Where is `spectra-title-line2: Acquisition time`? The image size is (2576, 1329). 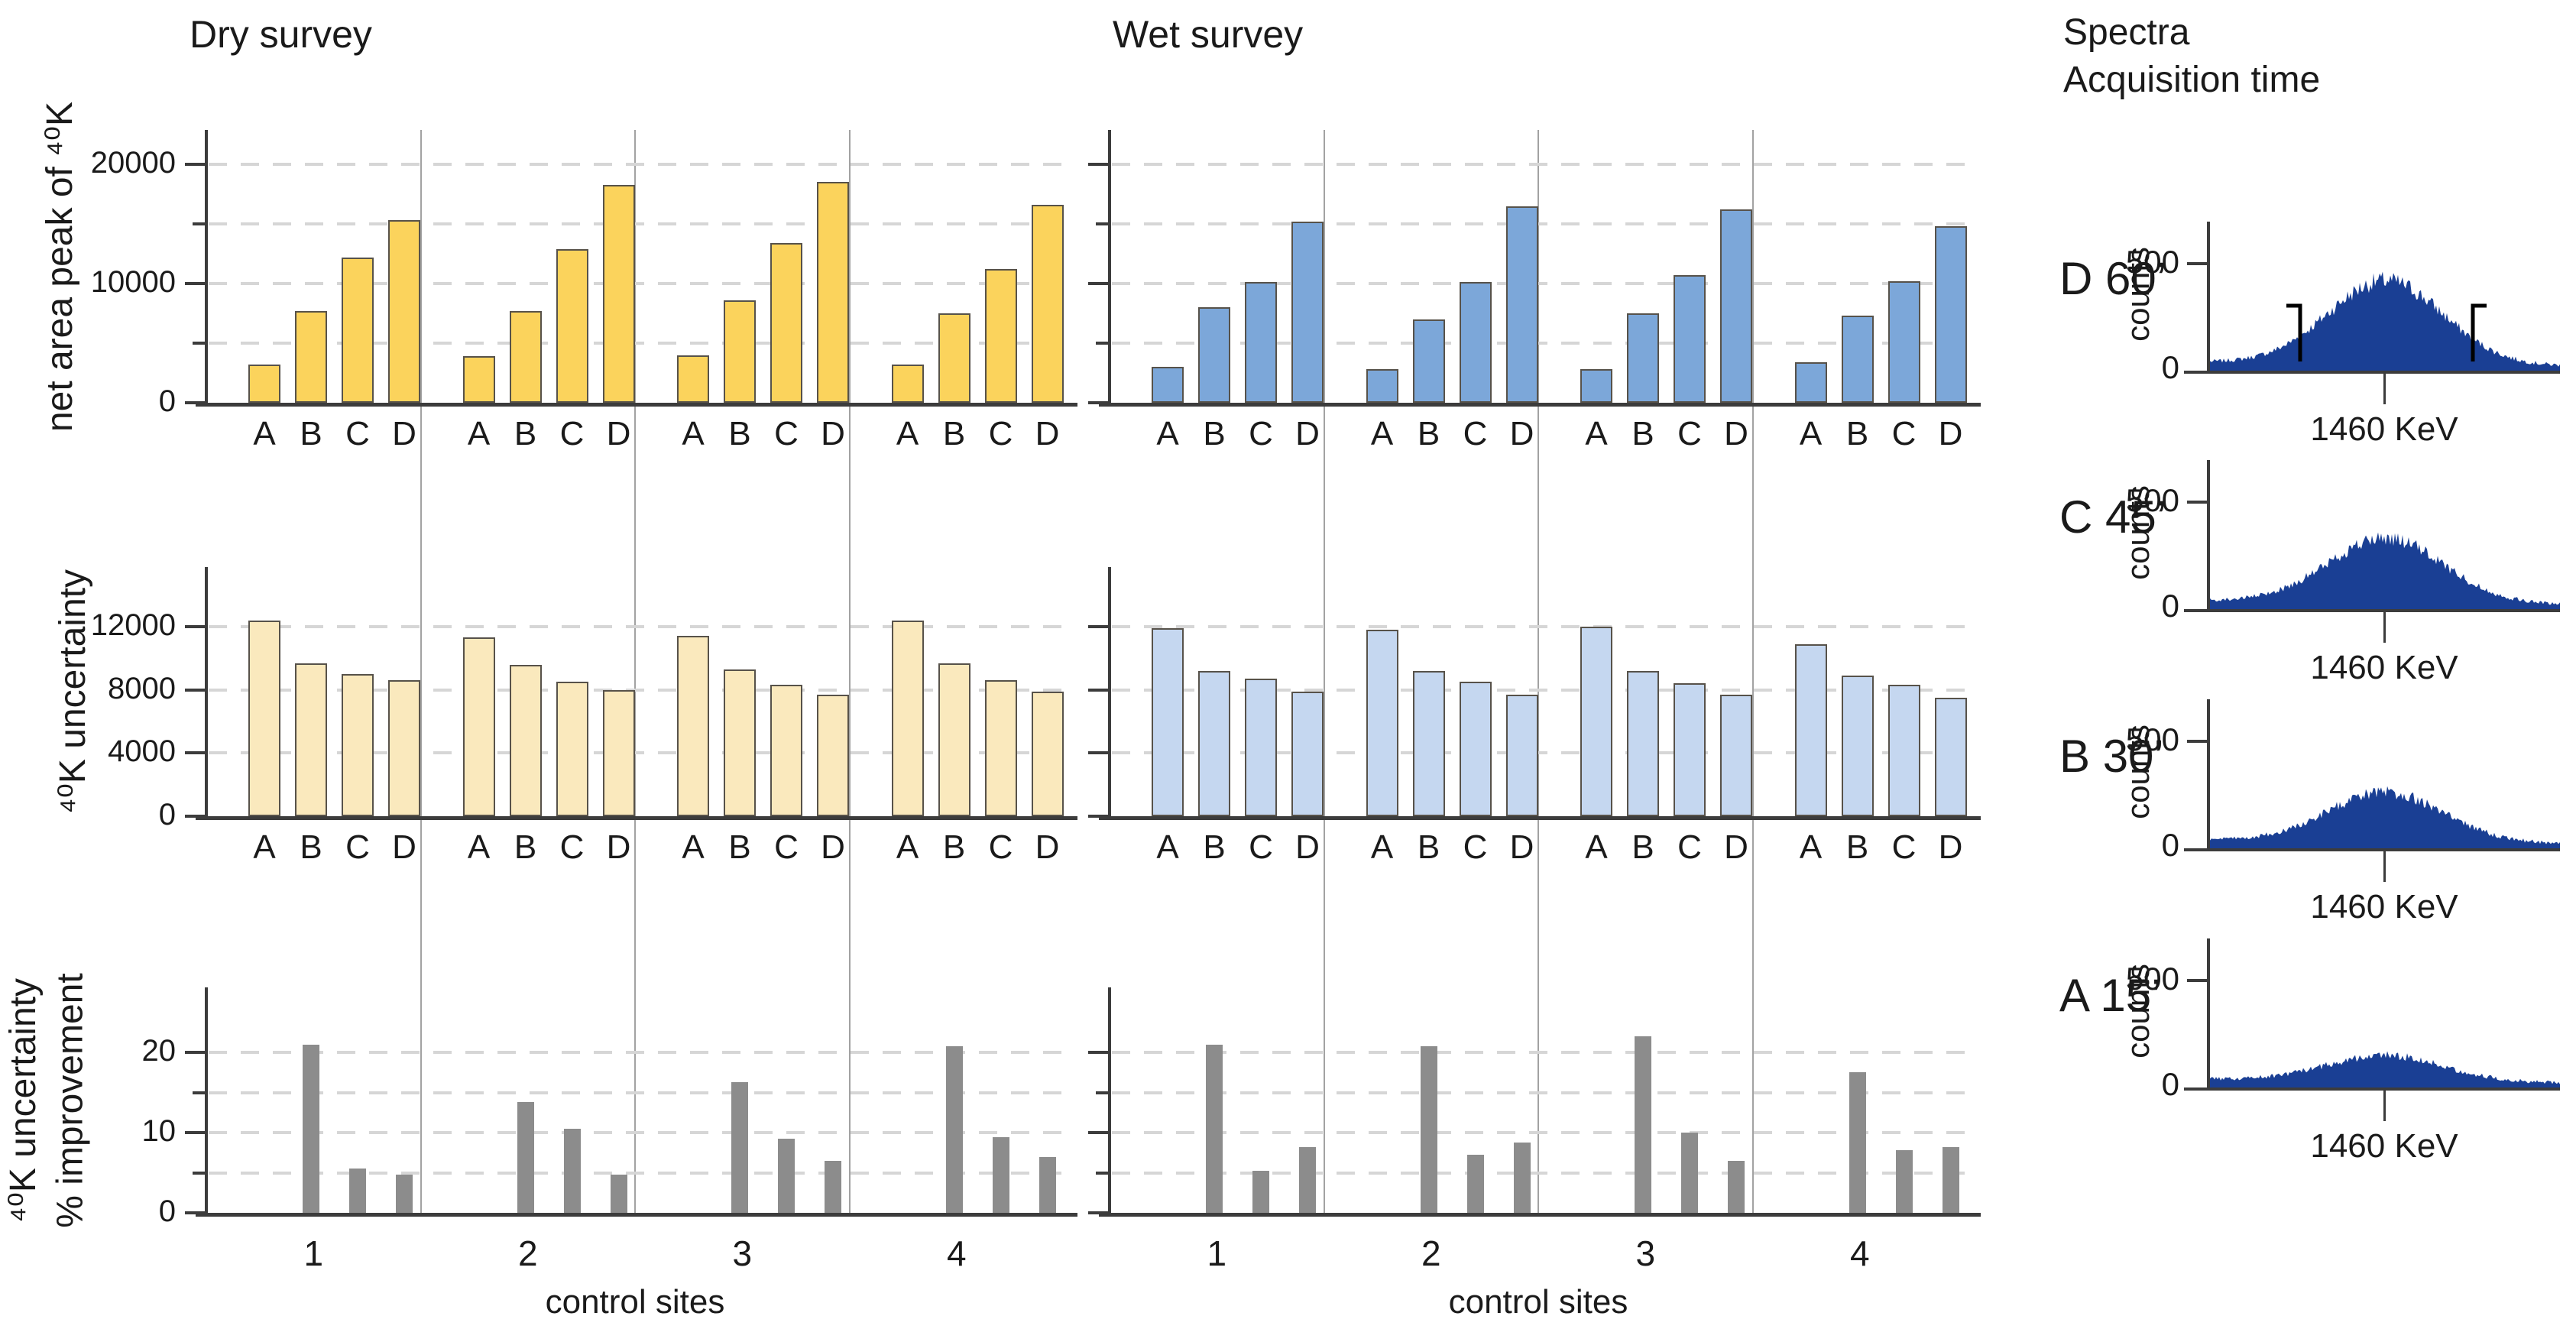 spectra-title-line2: Acquisition time is located at coordinates (2192, 81).